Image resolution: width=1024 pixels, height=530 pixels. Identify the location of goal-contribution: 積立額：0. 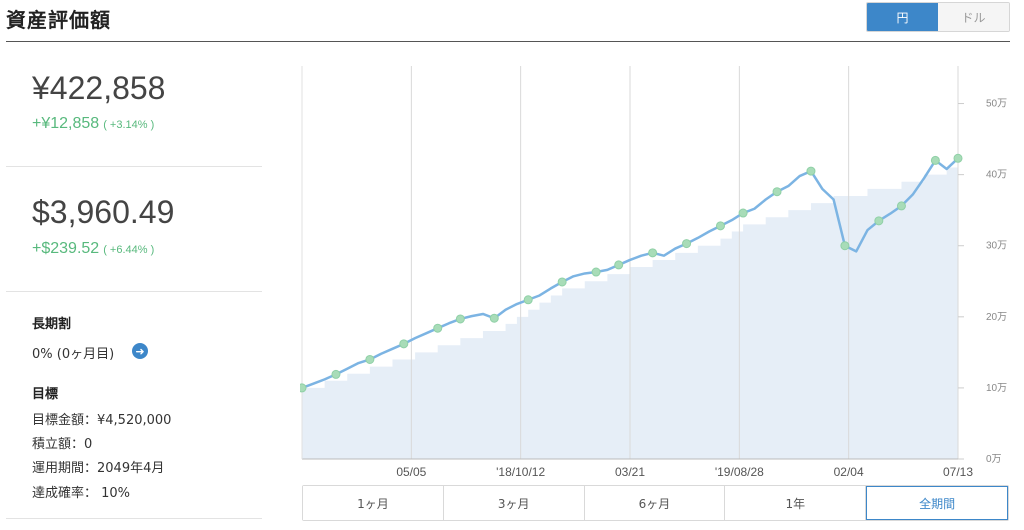
(62, 444).